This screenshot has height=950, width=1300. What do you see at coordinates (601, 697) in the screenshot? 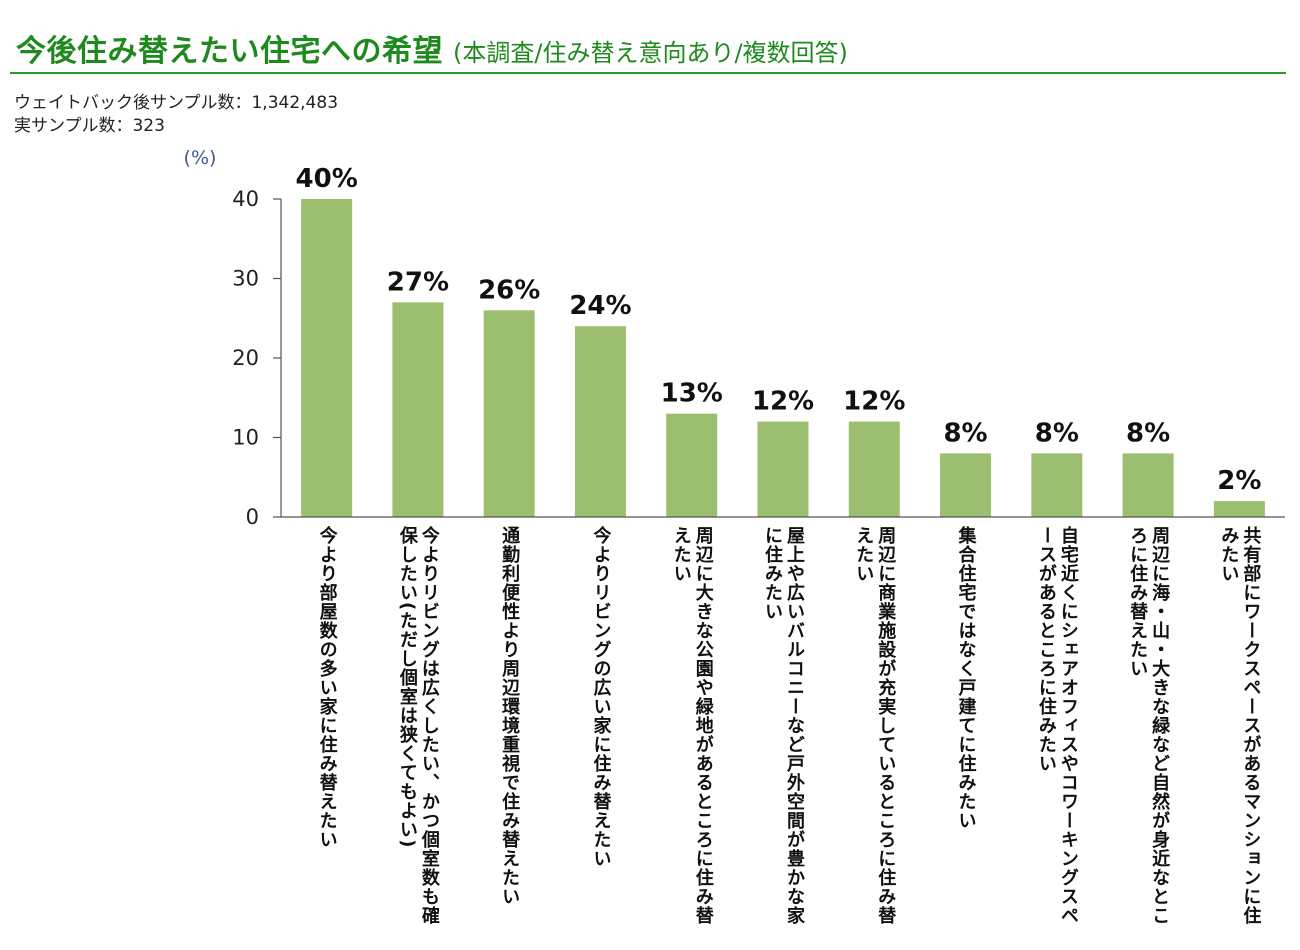
I see `category-label: 今よりリビングの広い家に住み替えたい` at bounding box center [601, 697].